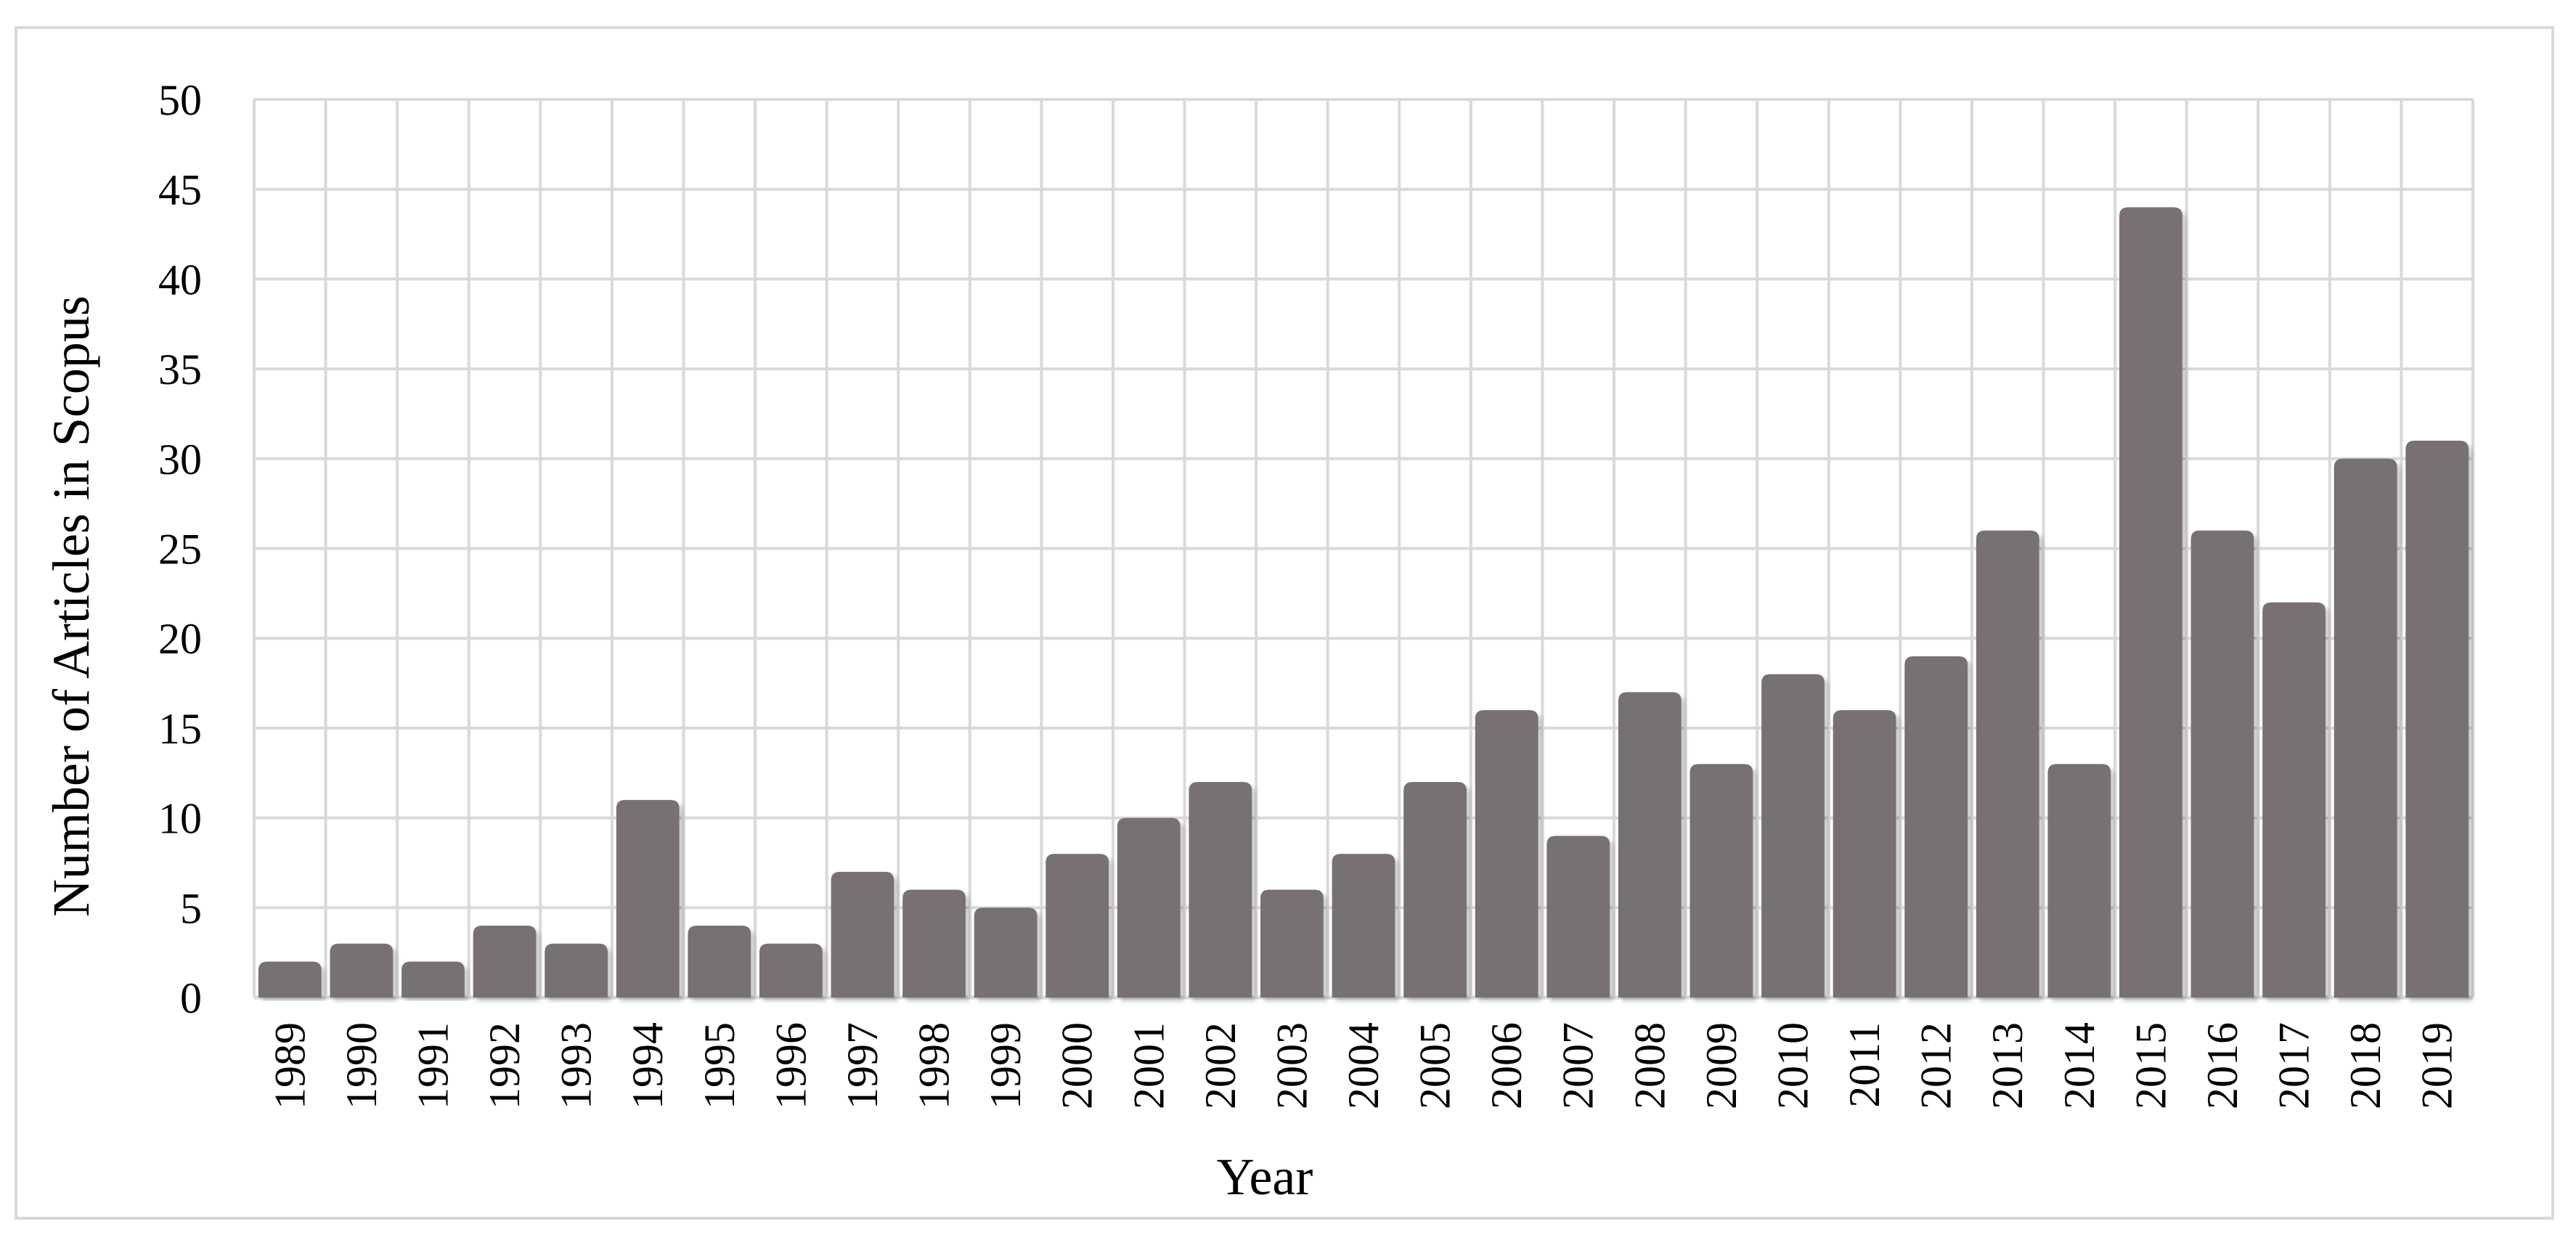 The image size is (2576, 1240). Describe the element at coordinates (2437, 1066) in the screenshot. I see `x-tick-label: 2019` at that location.